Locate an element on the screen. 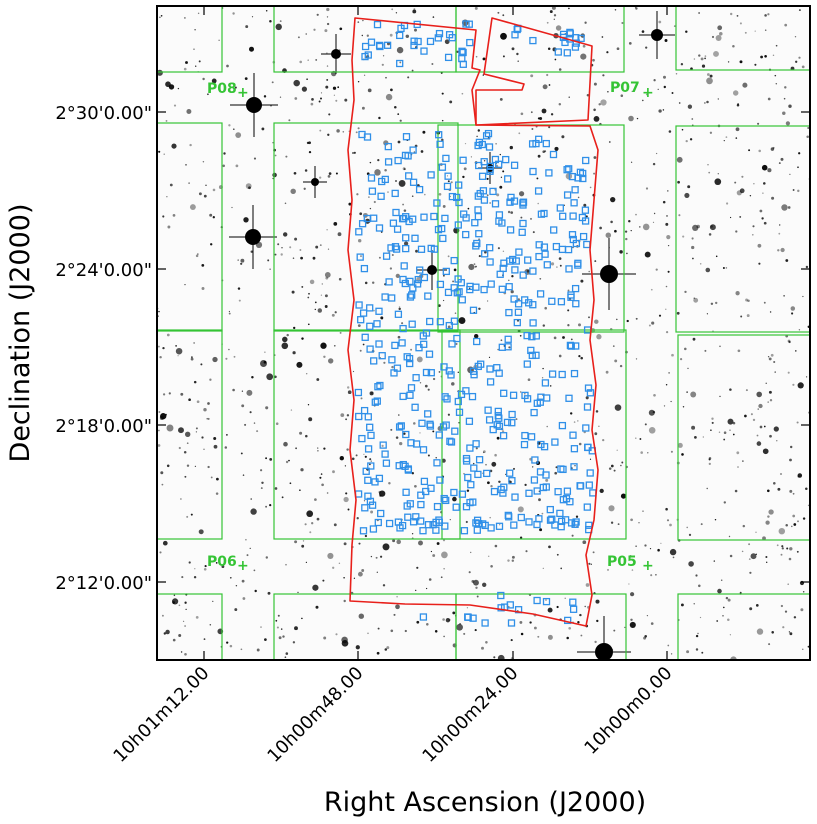 This screenshot has width=817, height=824. pointing-marker-p06: + is located at coordinates (243, 566).